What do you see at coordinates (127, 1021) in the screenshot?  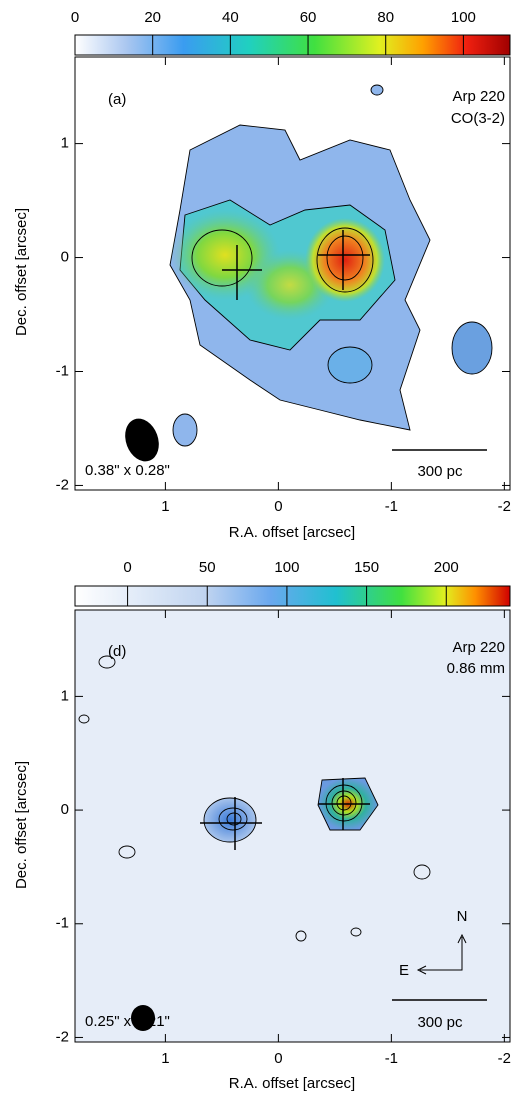 I see `beam-label: 0.25" x 0.21"` at bounding box center [127, 1021].